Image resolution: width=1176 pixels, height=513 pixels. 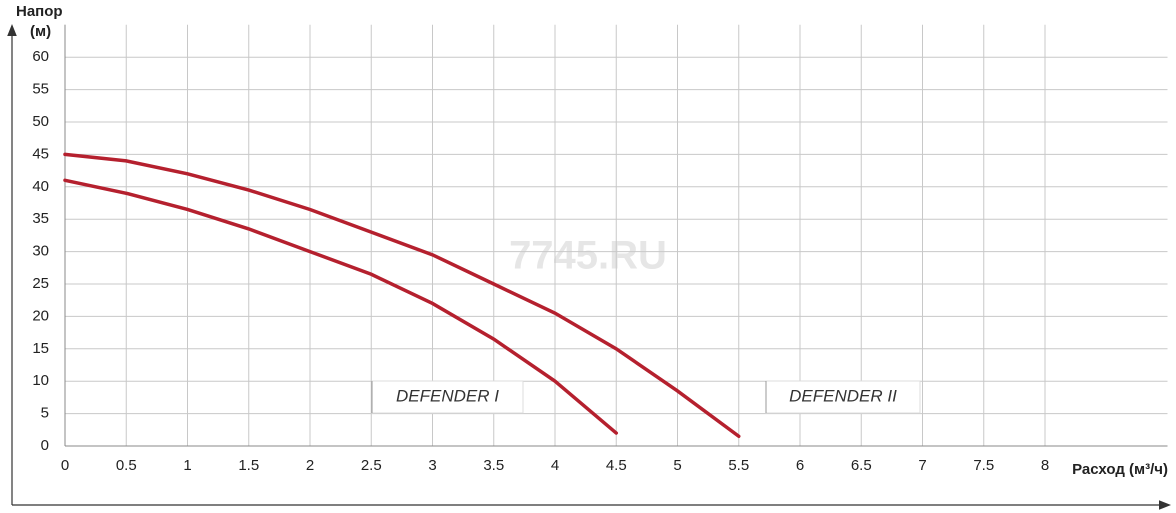 I want to click on x-tick-label: 4, so click(x=555, y=465).